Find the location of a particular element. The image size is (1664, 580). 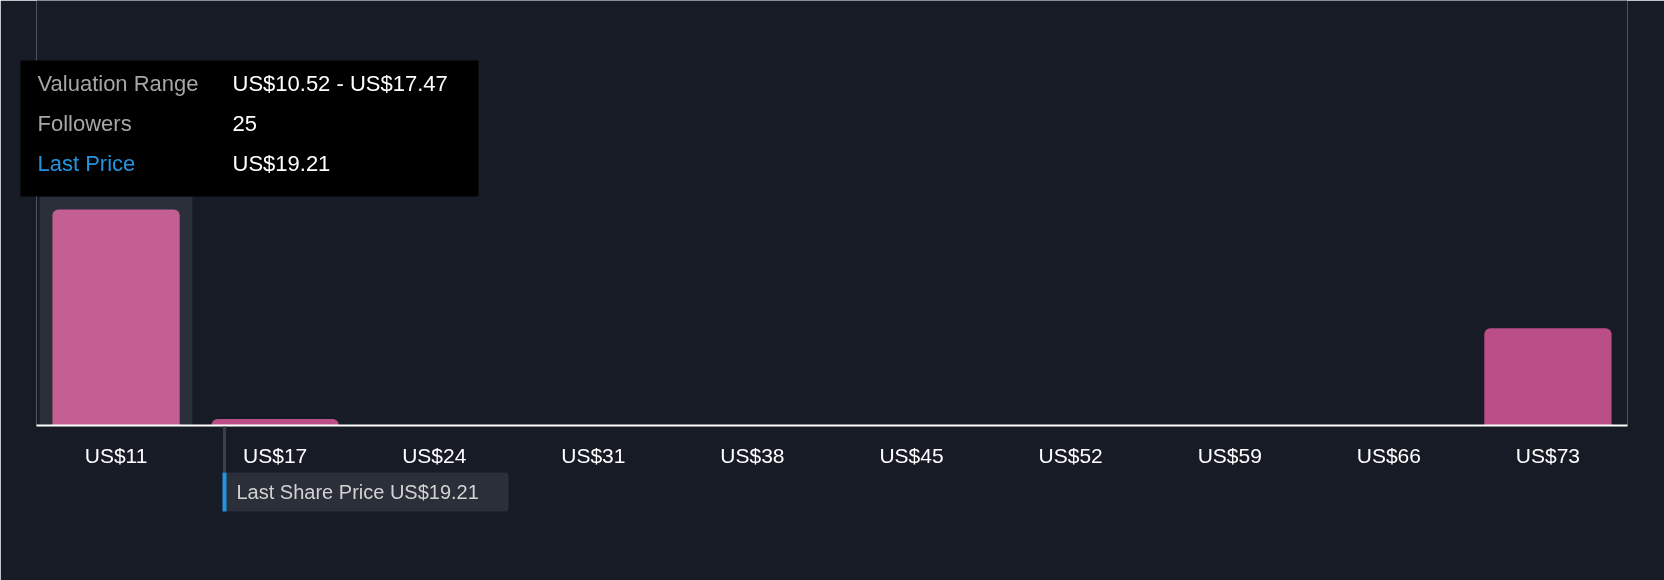

x-tick-label: US$38 is located at coordinates (752, 455).